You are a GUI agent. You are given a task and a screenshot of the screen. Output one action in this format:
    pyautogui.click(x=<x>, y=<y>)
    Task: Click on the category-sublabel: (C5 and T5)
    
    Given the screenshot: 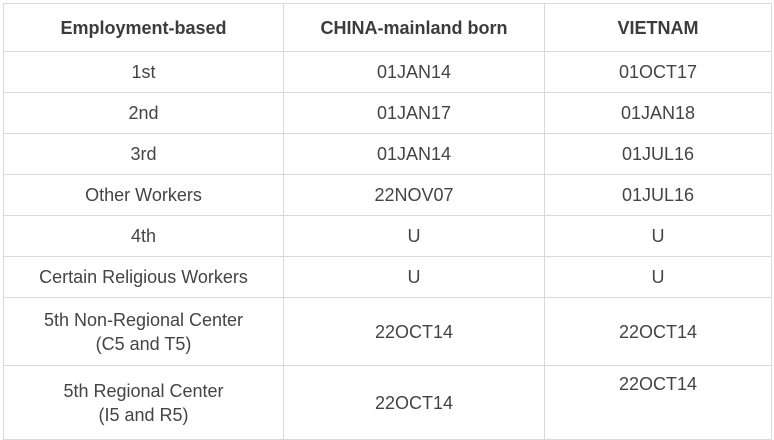 What is the action you would take?
    pyautogui.click(x=143, y=343)
    